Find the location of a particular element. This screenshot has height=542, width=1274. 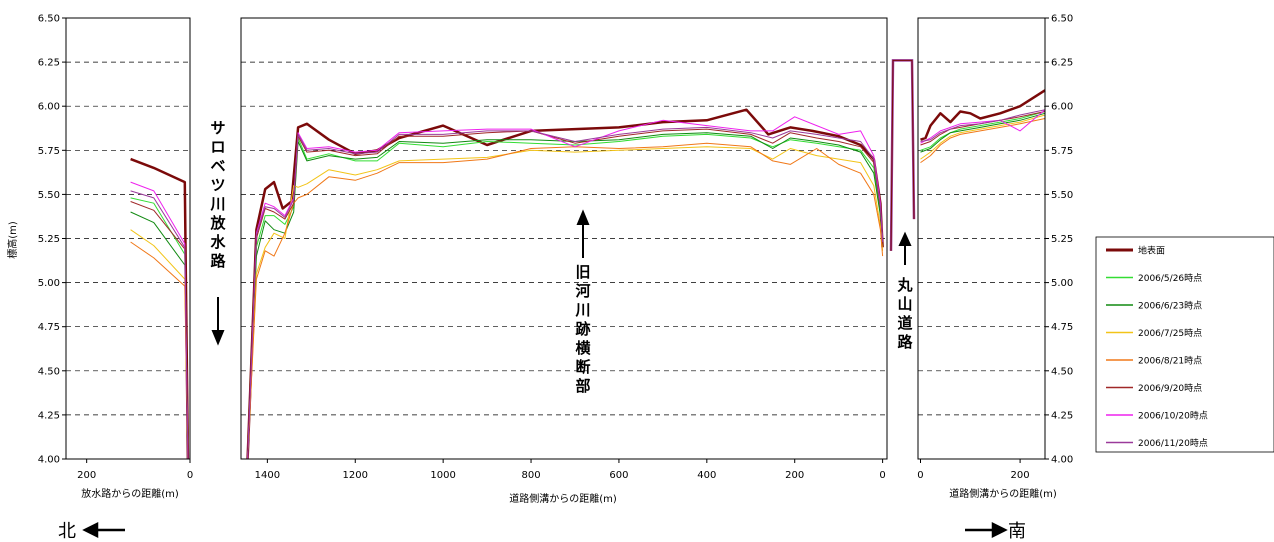

y-tick-label-right: 5.50 is located at coordinates (1062, 195).